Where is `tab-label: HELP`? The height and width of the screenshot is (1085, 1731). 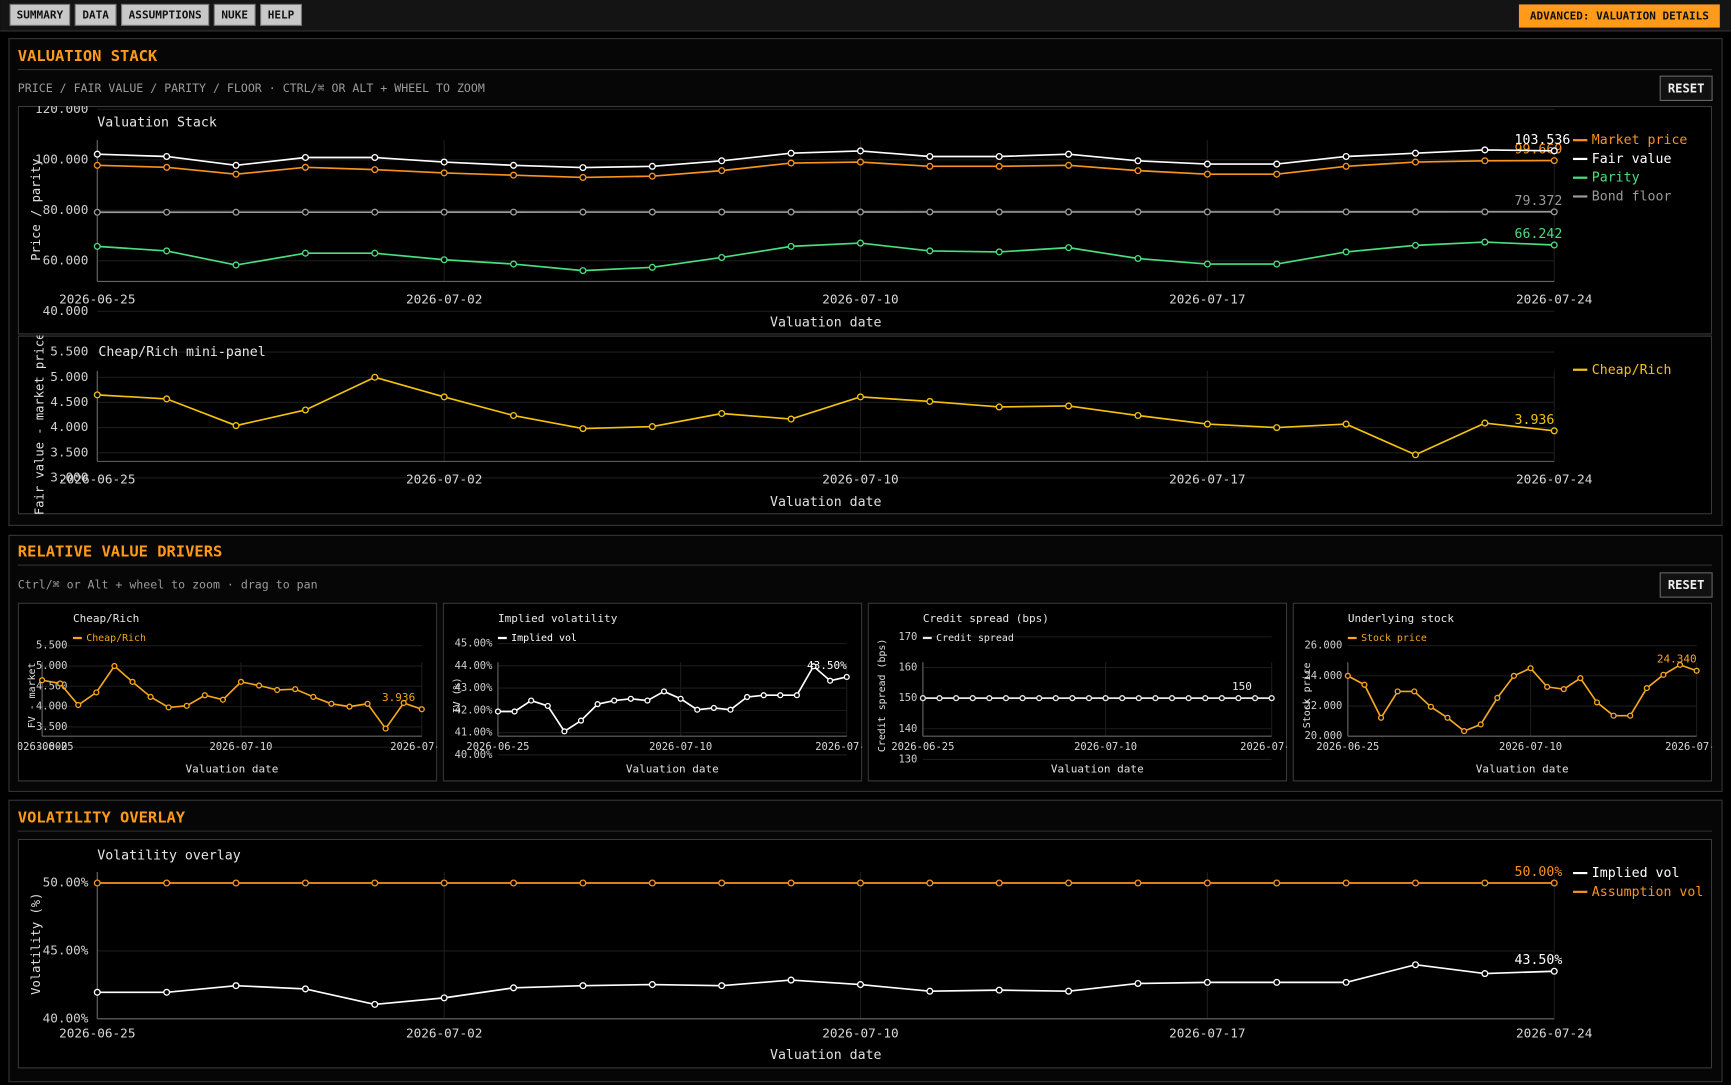
tab-label: HELP is located at coordinates (281, 14).